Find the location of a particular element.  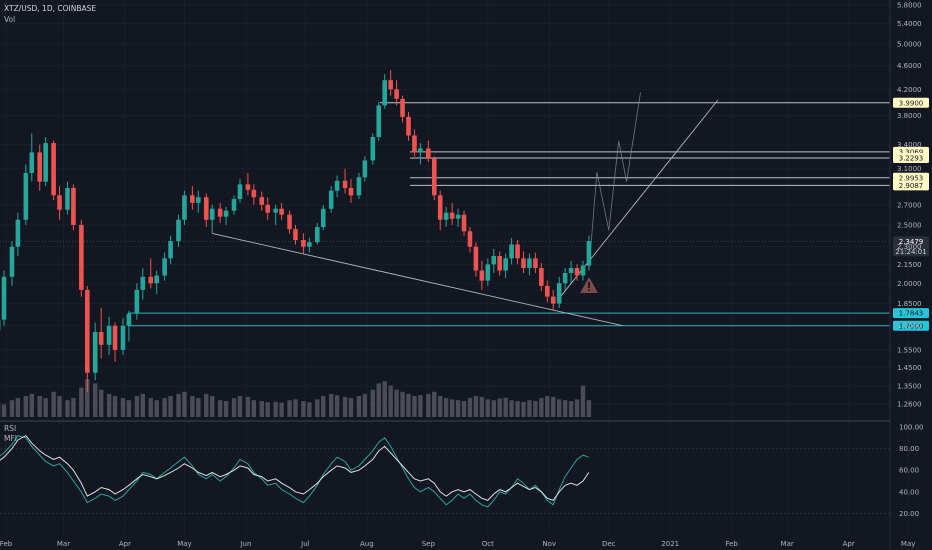

price-tick-label: 5.8000 is located at coordinates (909, 6).